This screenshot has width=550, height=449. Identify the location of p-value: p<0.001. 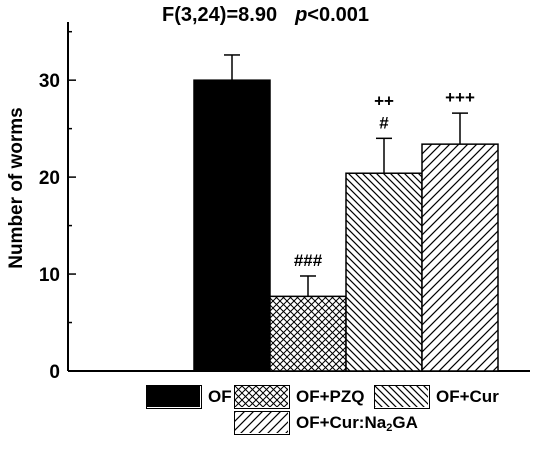
(332, 15).